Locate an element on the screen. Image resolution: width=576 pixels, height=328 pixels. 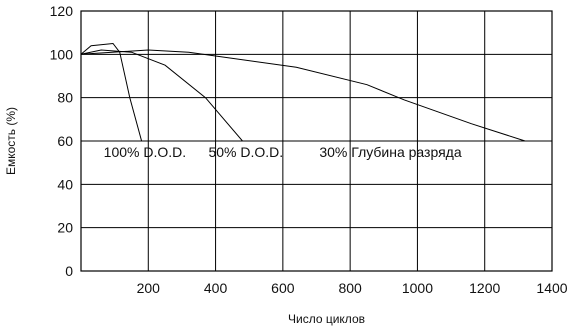
x-tick-label-800: 800 is located at coordinates (350, 288).